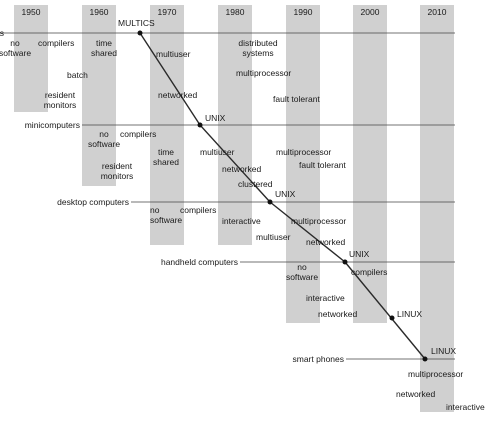  Describe the element at coordinates (56, 43) in the screenshot. I see `label-mf-compilers: compilers` at that location.